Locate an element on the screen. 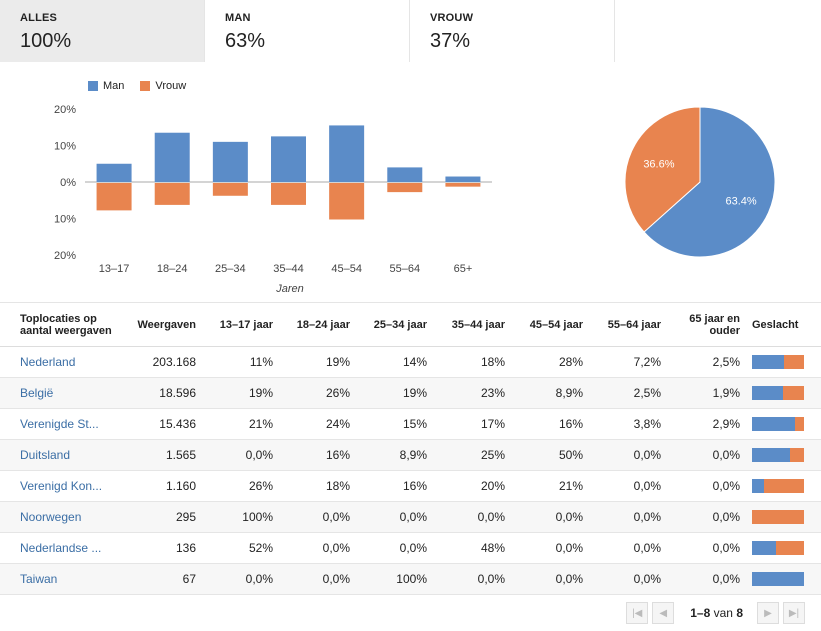 The image size is (821, 631). tab-vrouw: VROUW 37% is located at coordinates (512, 31).